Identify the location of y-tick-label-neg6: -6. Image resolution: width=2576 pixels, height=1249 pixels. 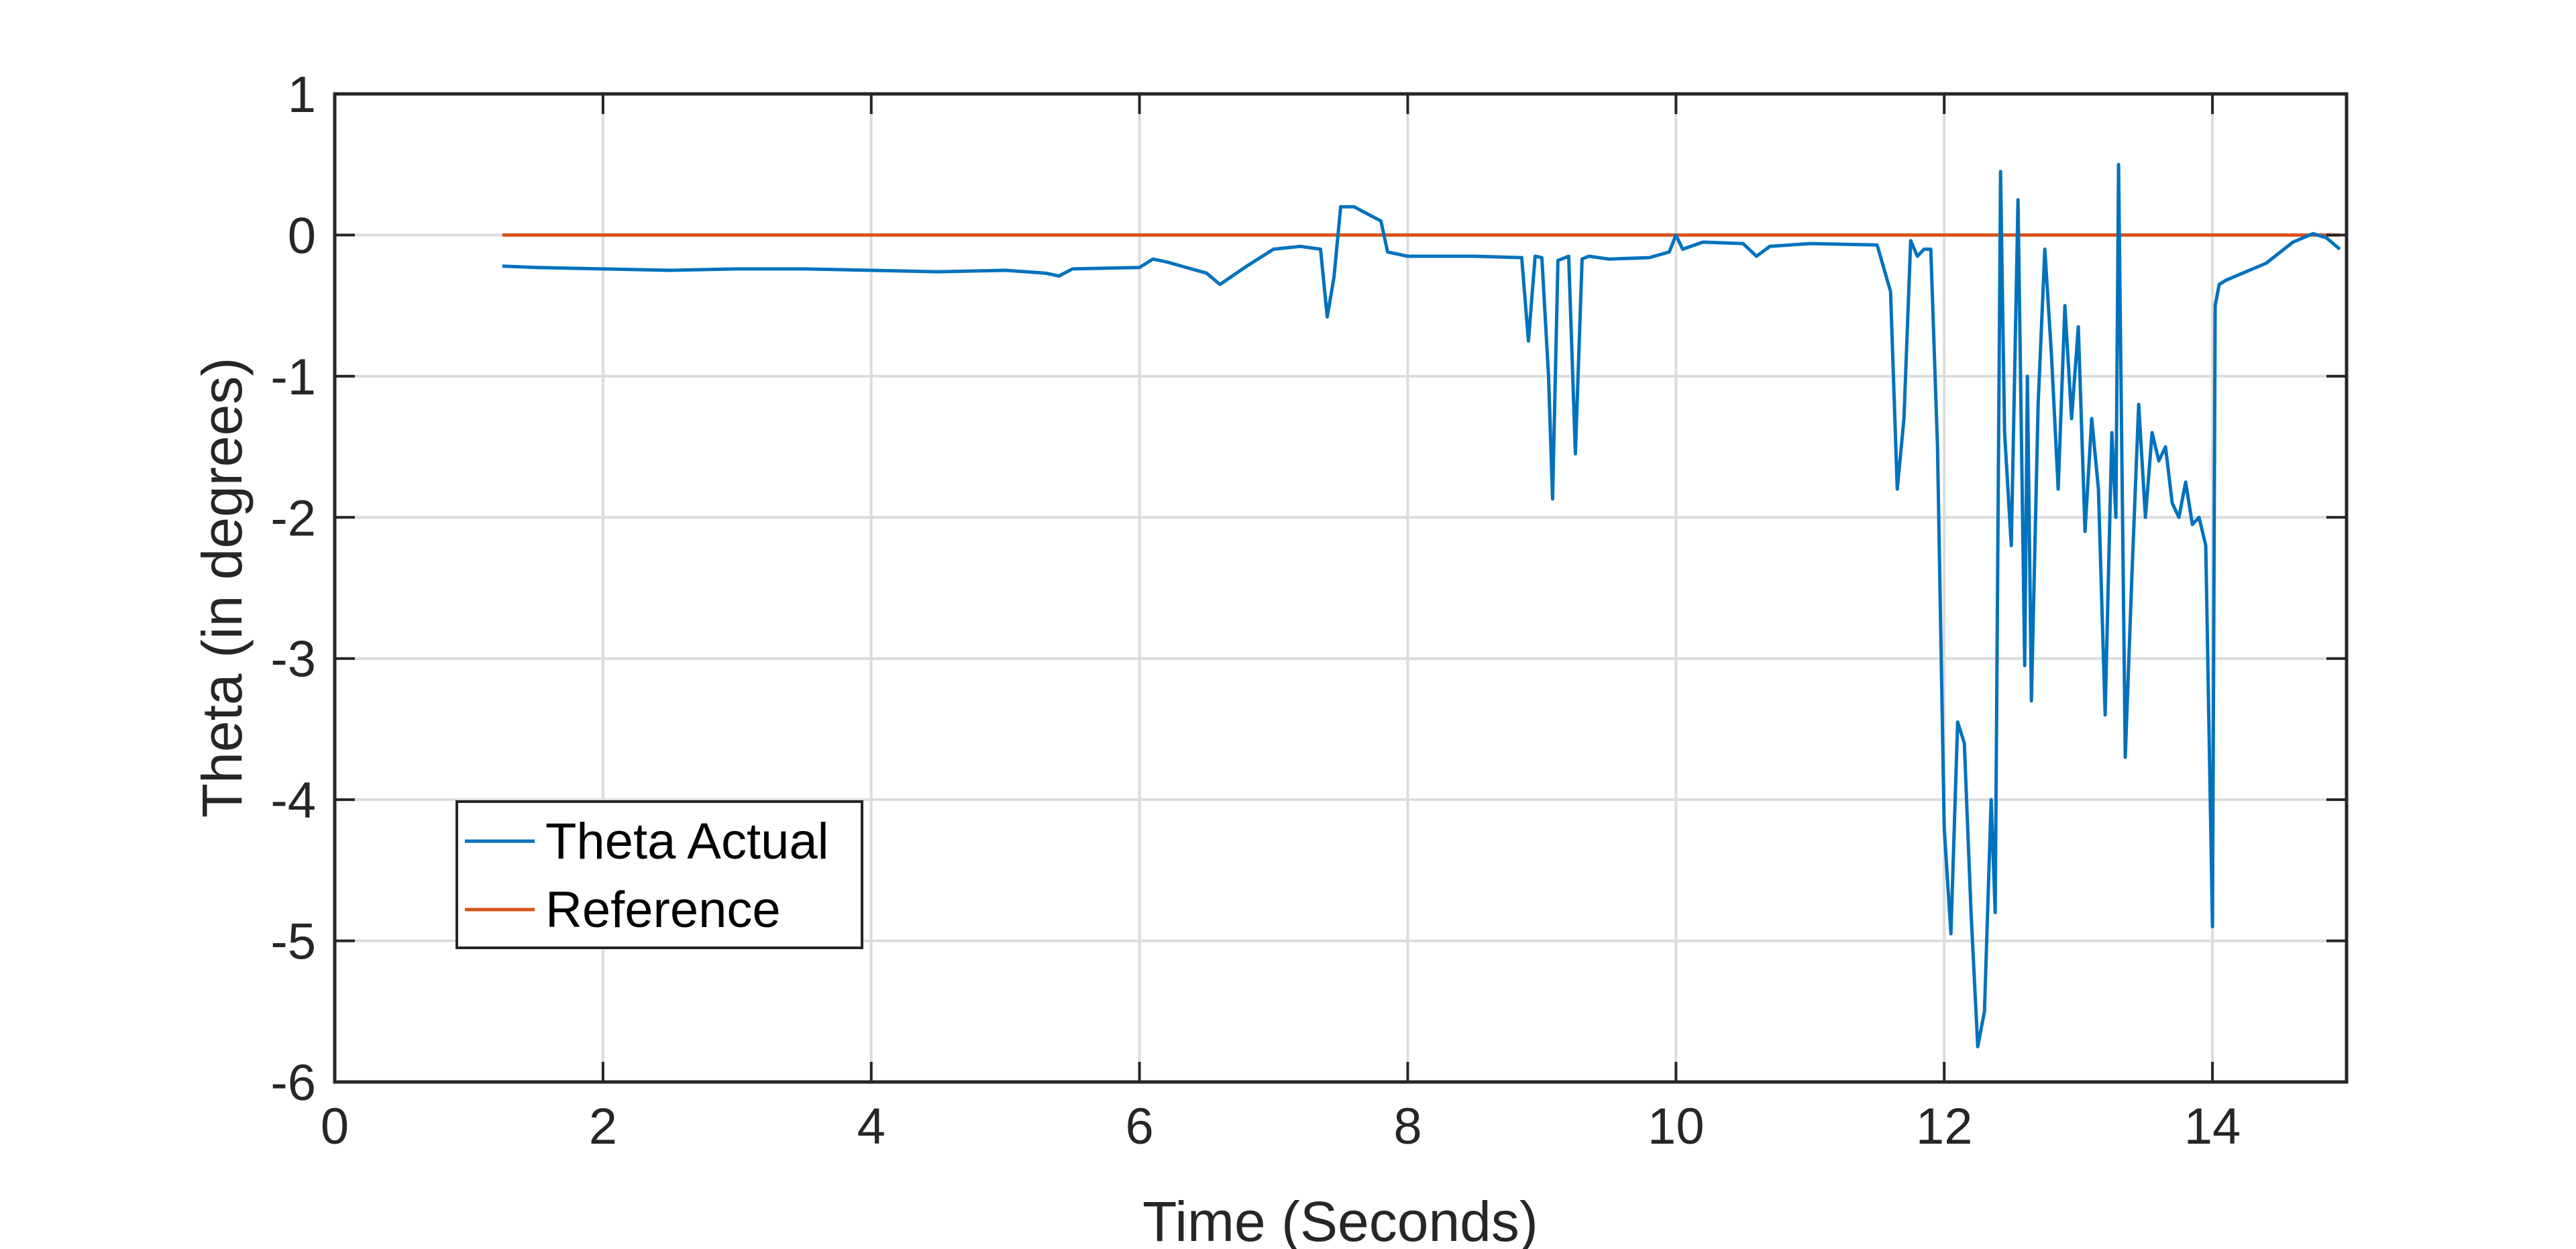
(293, 1082).